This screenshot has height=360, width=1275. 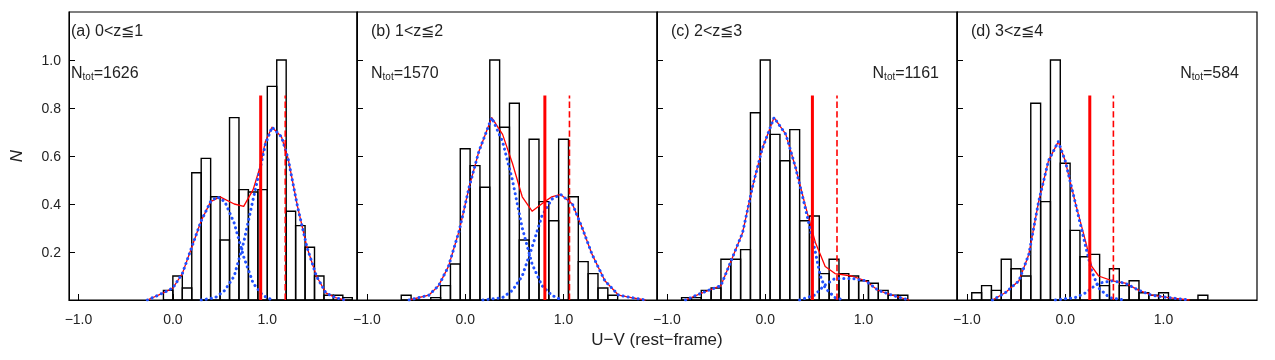 I want to click on annotation: (c) 2<z≦3, so click(x=707, y=30).